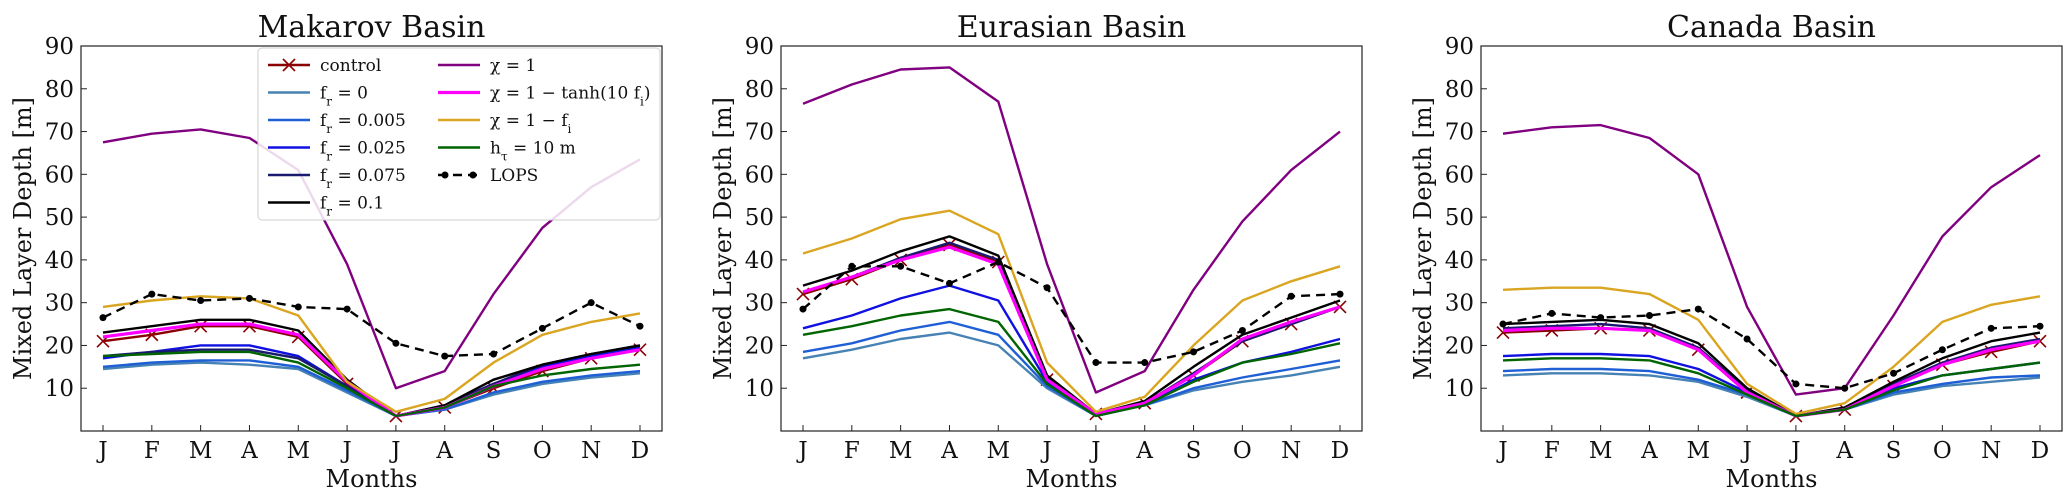 The height and width of the screenshot is (500, 2067). I want to click on x-axis-label: Months, so click(1072, 479).